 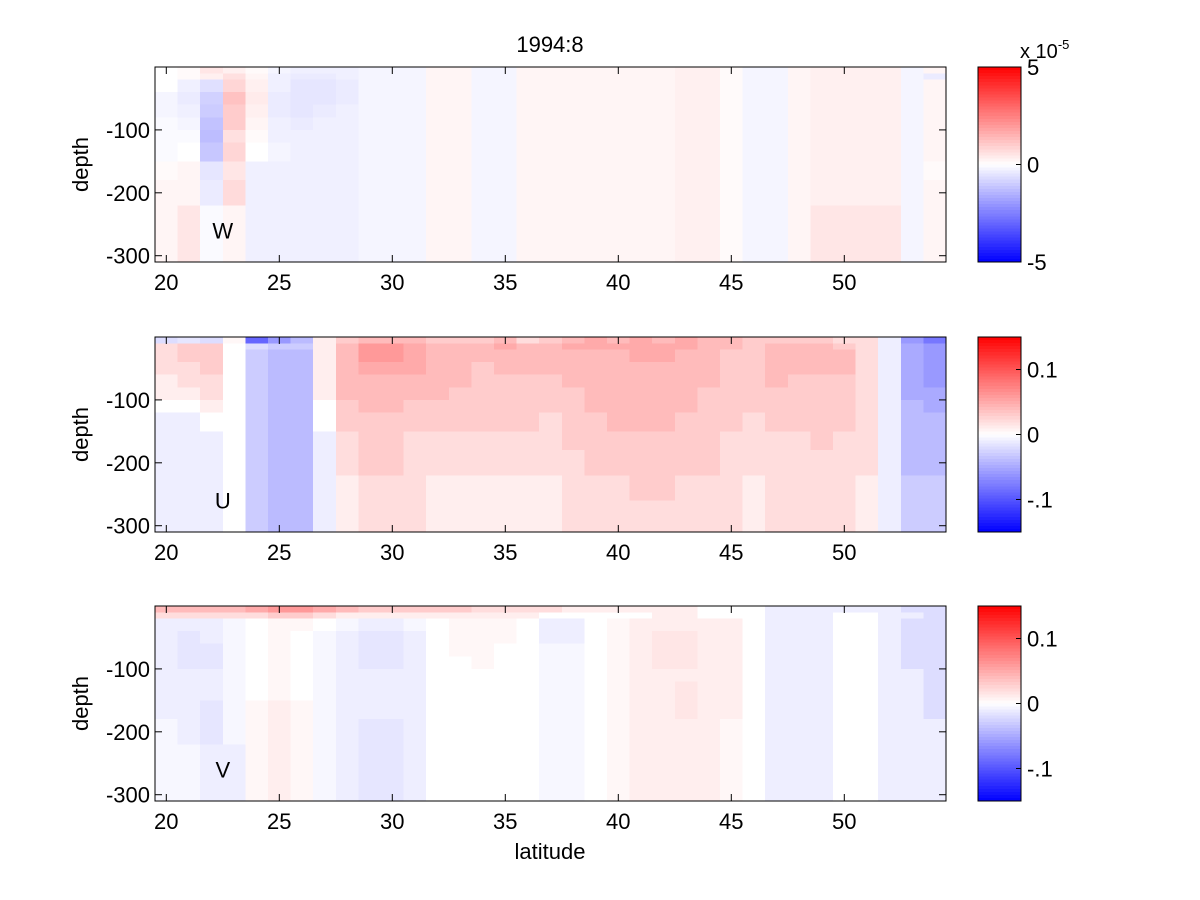 I want to click on y-axis-label: depth, so click(x=80, y=703).